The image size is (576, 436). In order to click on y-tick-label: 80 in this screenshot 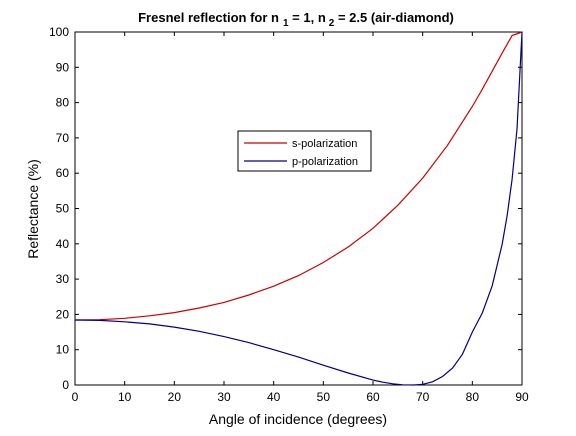, I will do `click(63, 103)`.